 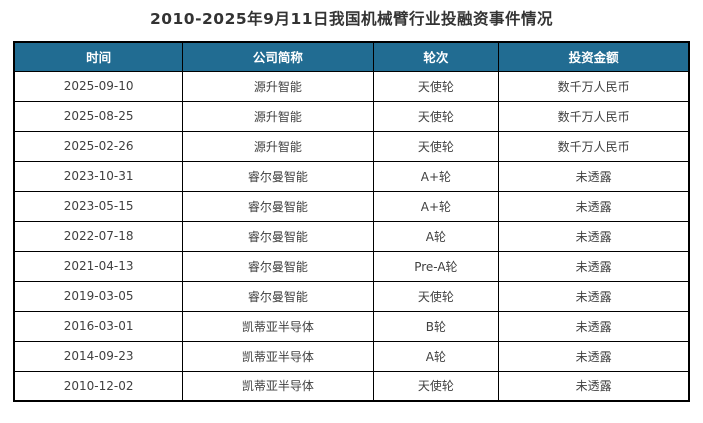 What do you see at coordinates (98, 176) in the screenshot?
I see `cell-time: 2023-10-31` at bounding box center [98, 176].